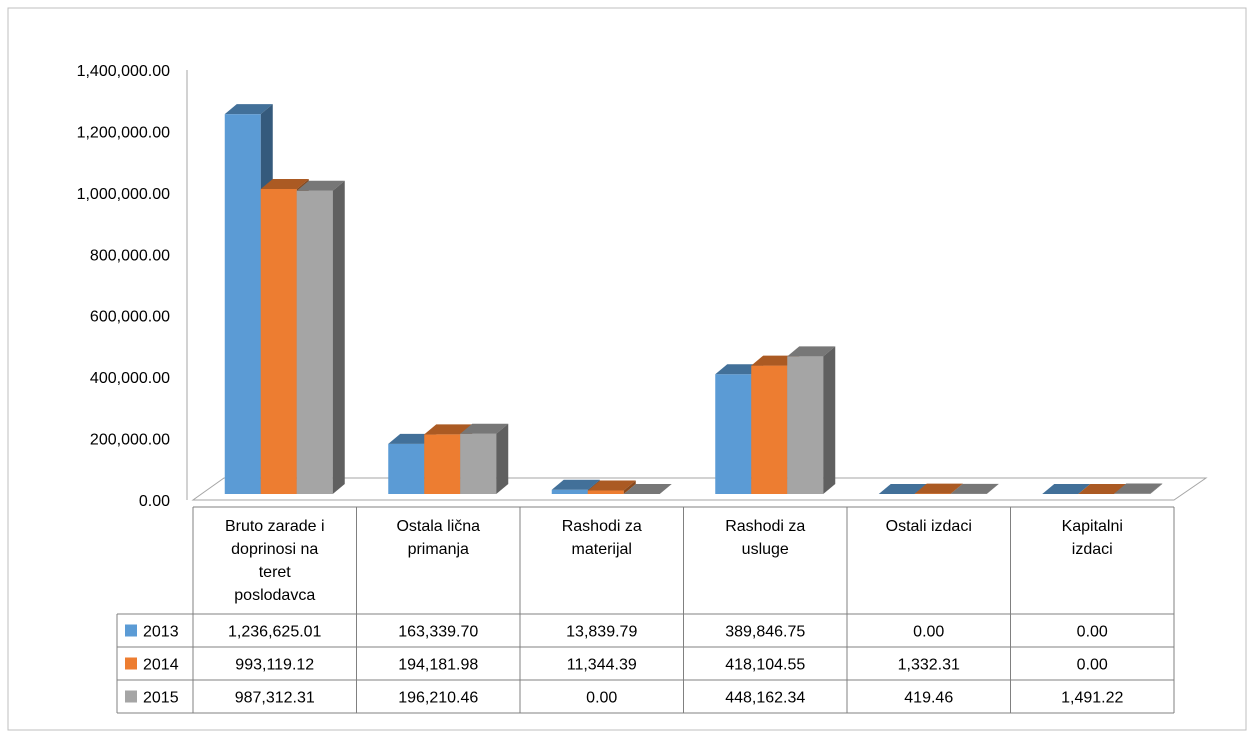  What do you see at coordinates (130, 440) in the screenshot?
I see `y-tick-label: 200,000.00` at bounding box center [130, 440].